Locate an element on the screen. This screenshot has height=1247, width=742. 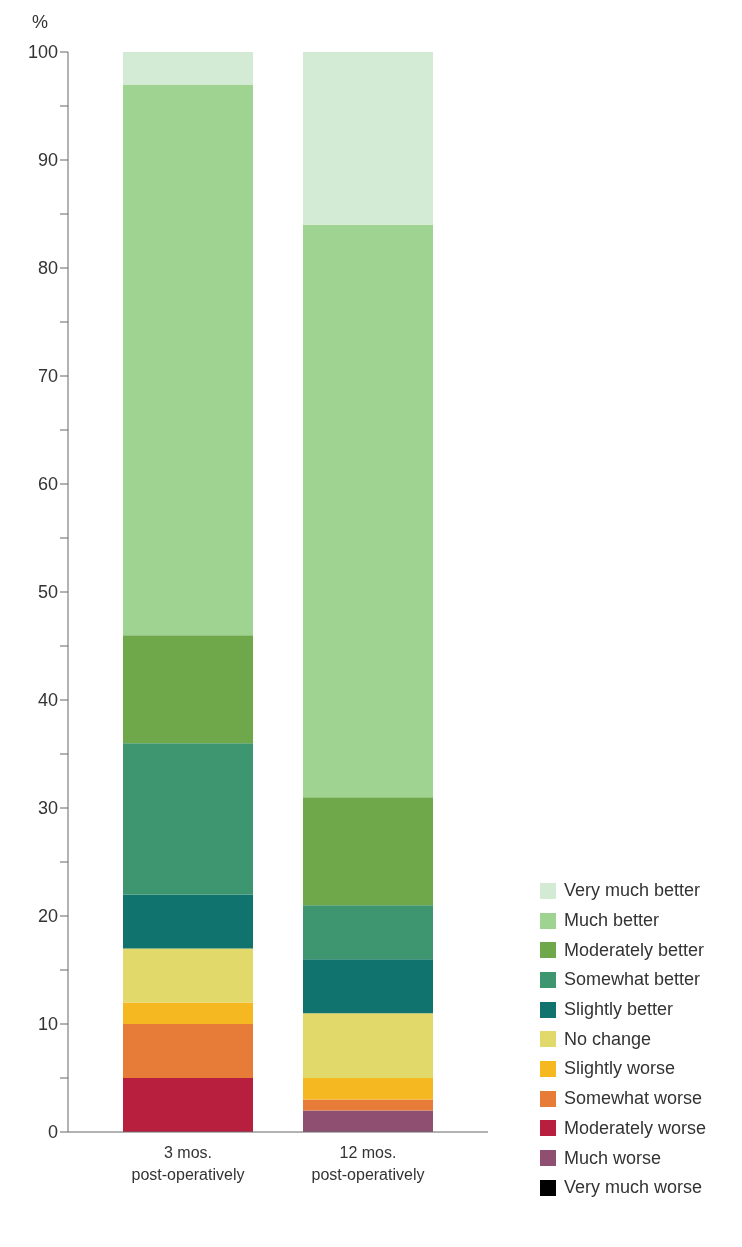
y-tick-label: 30 is located at coordinates (47, 808).